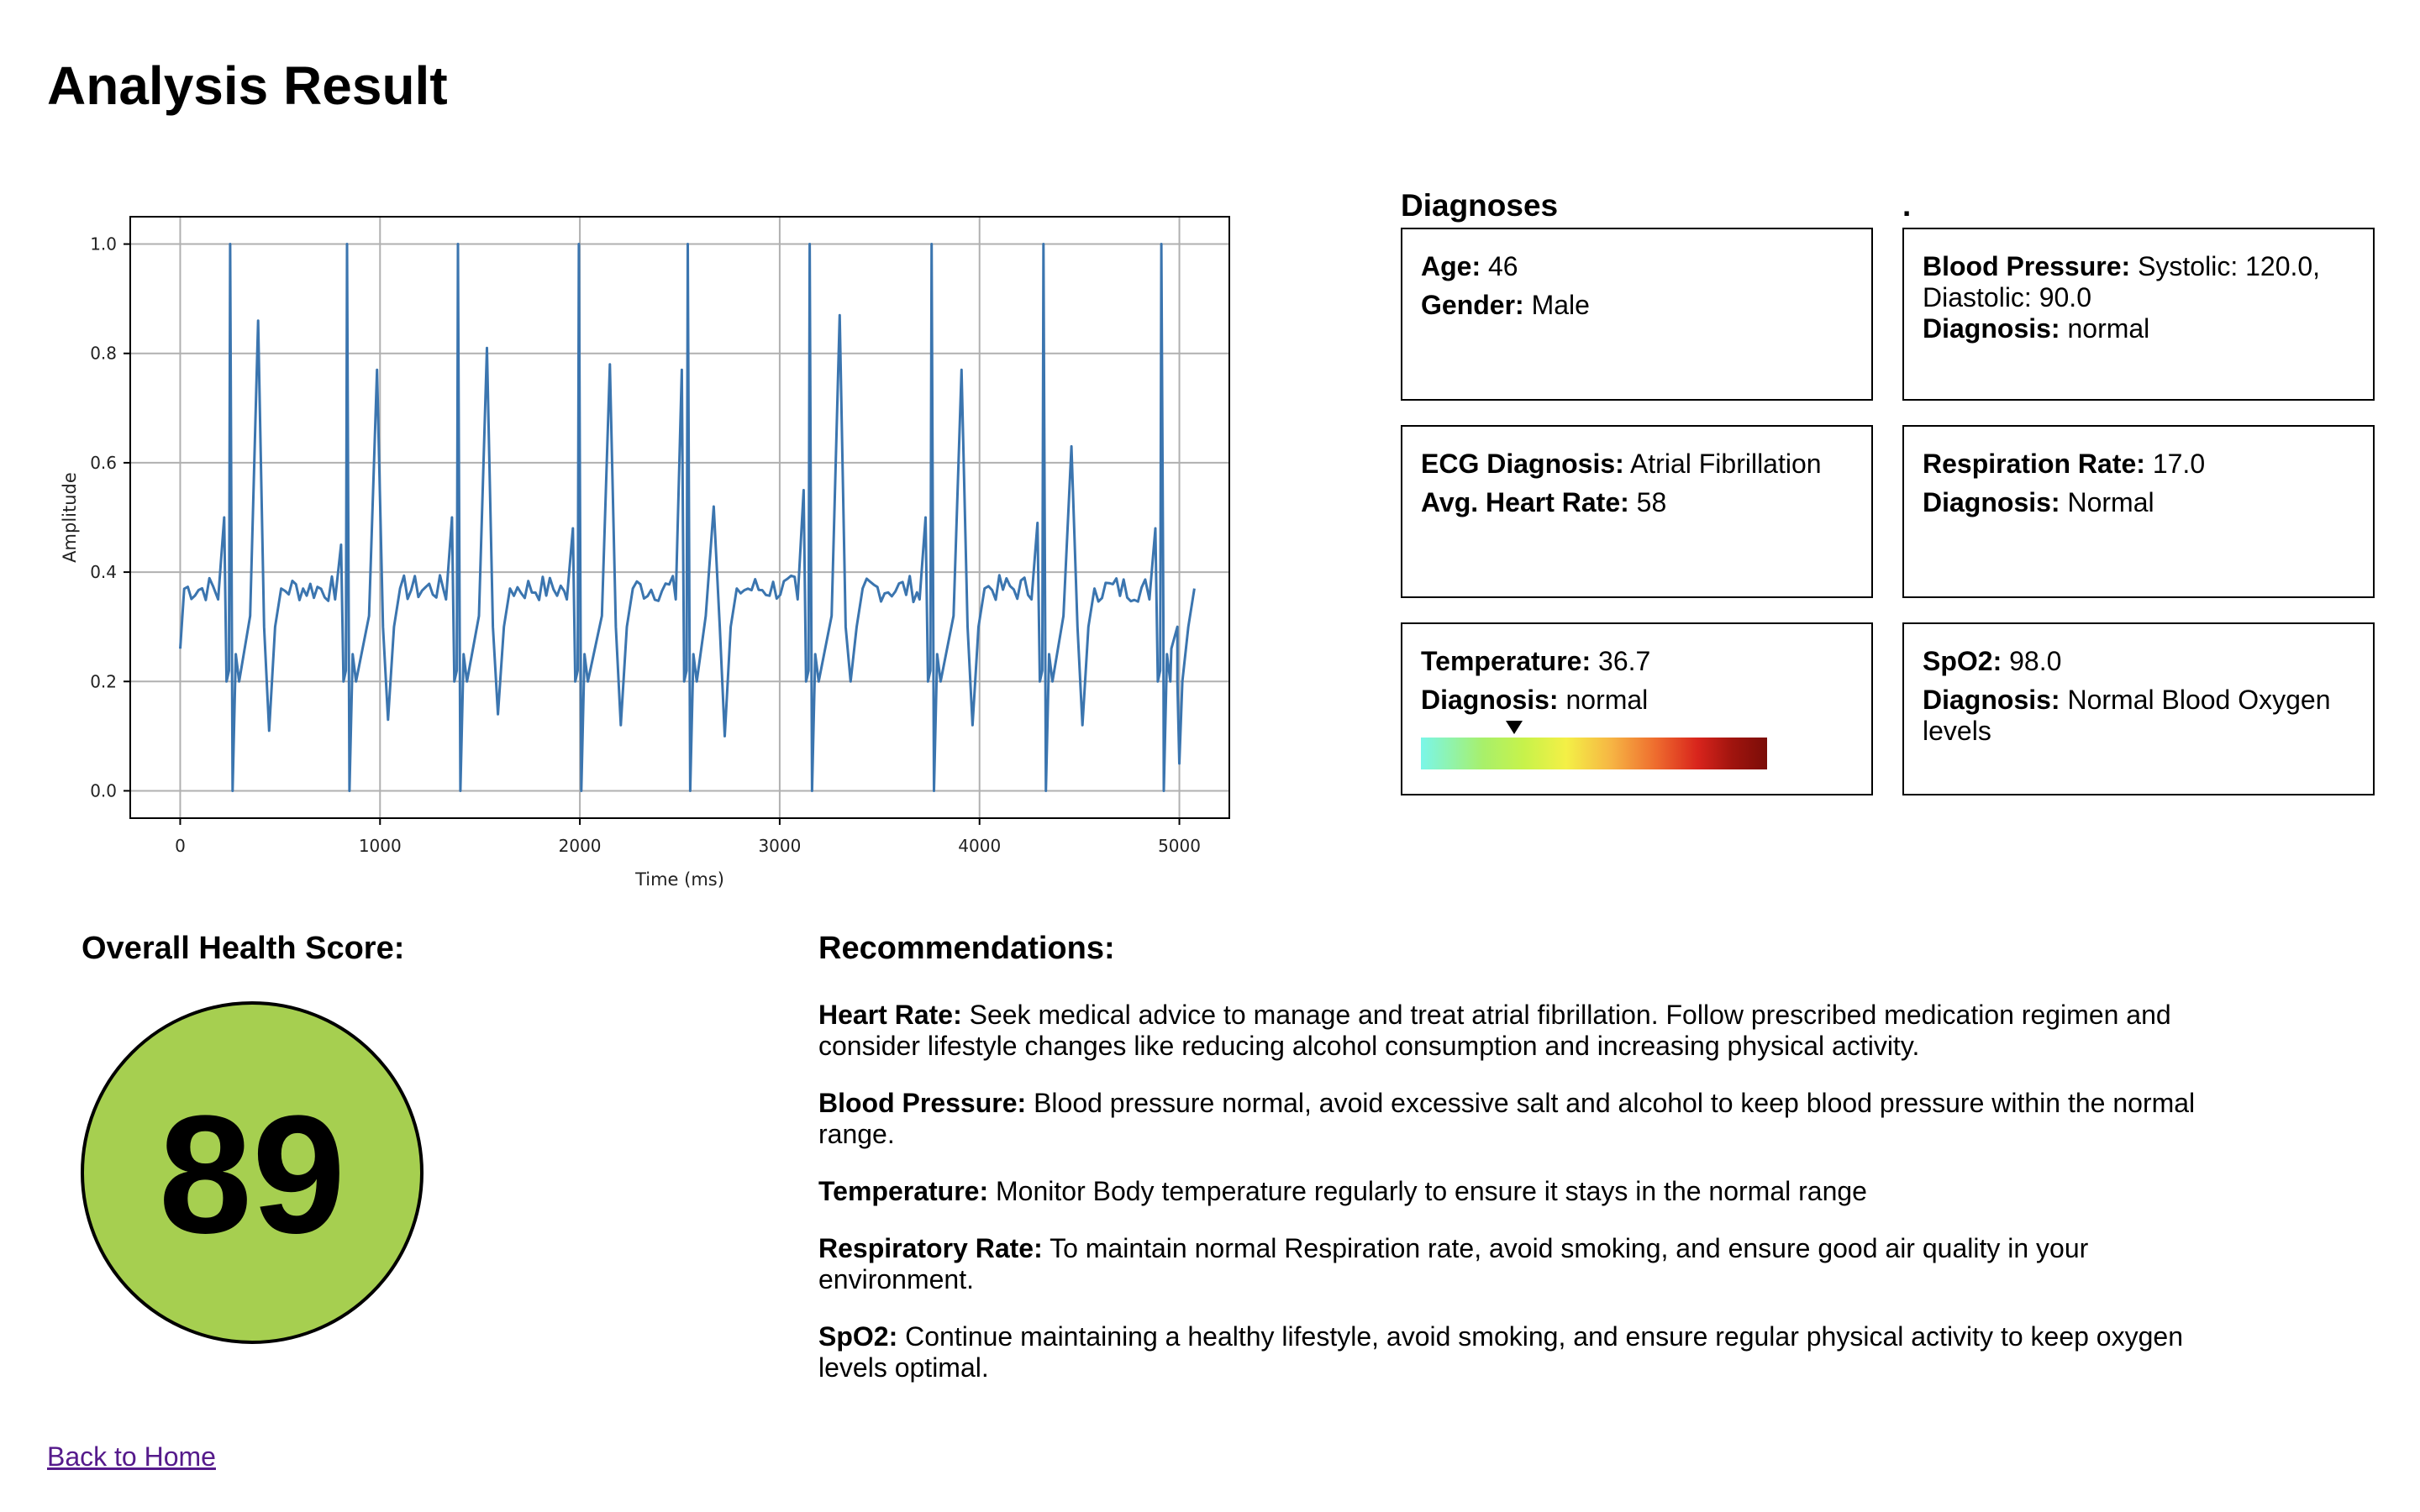  What do you see at coordinates (1991, 502) in the screenshot?
I see `respiration-diagnosis-label: Diagnosis:` at bounding box center [1991, 502].